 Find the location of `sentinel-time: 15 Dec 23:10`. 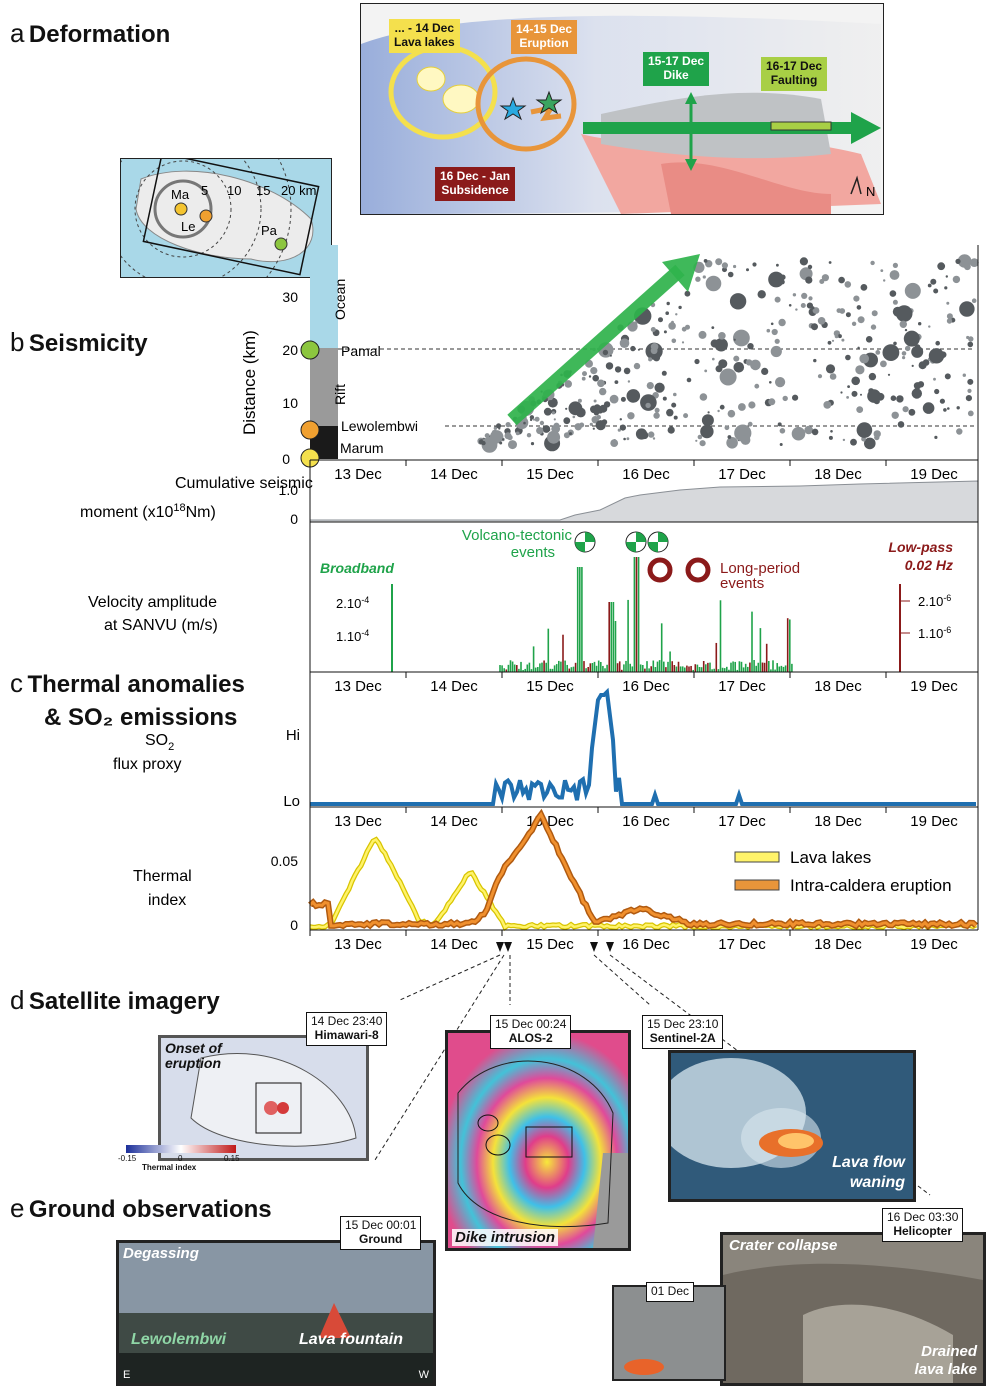

sentinel-time: 15 Dec 23:10 is located at coordinates (683, 1024).